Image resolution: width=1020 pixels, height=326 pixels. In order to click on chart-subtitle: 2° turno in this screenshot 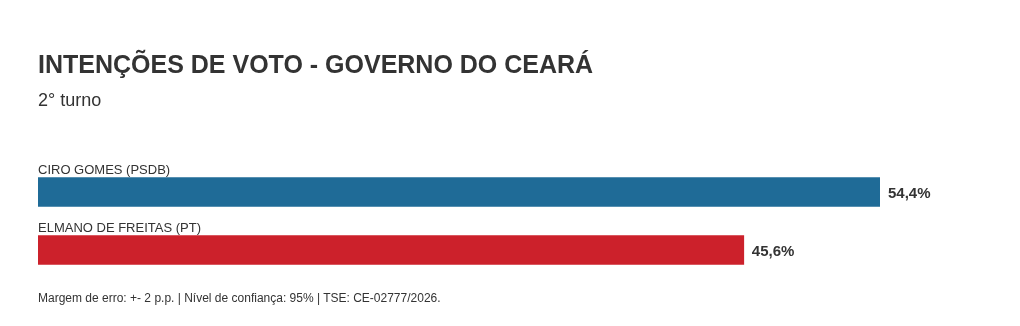, I will do `click(70, 100)`.